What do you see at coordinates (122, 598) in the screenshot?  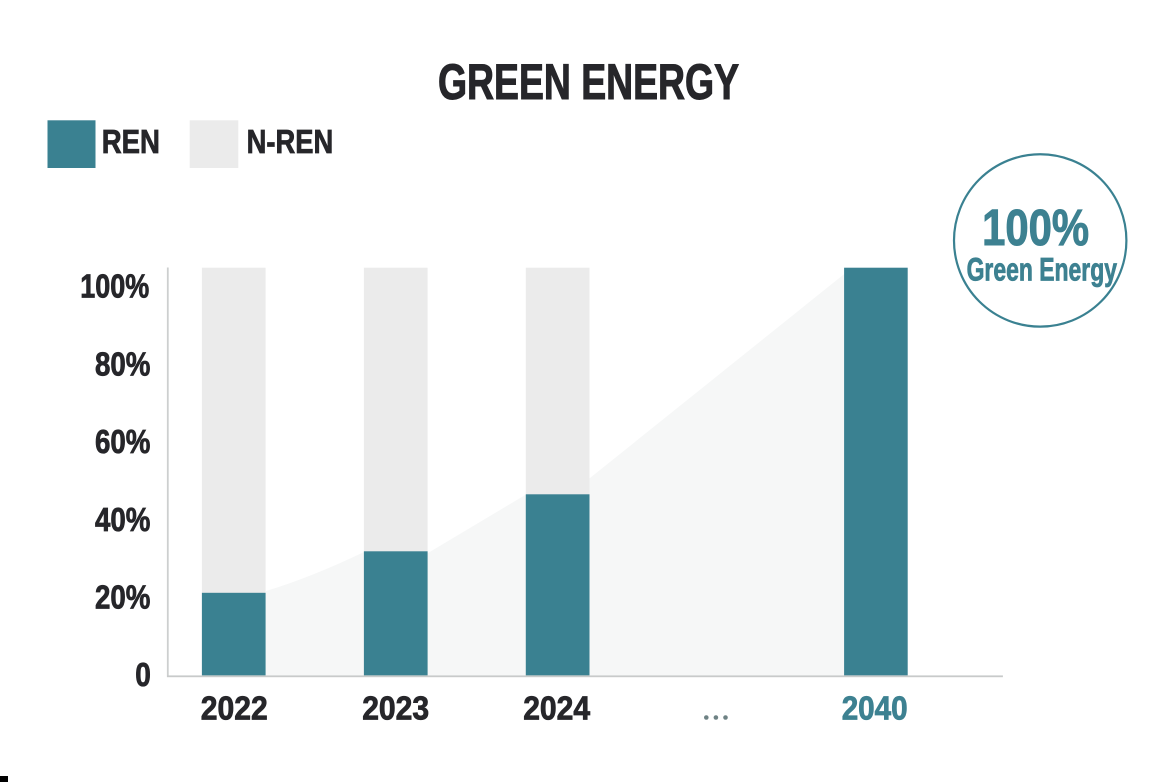 I see `svg-text: 20%` at bounding box center [122, 598].